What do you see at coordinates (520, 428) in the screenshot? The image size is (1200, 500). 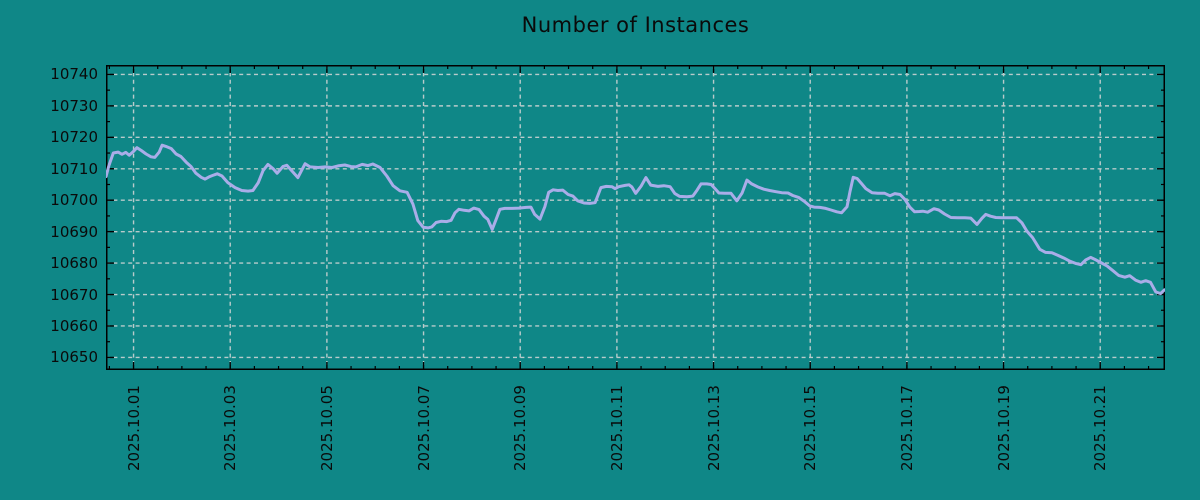 I see `x-tick-label: 2025.10.09` at bounding box center [520, 428].